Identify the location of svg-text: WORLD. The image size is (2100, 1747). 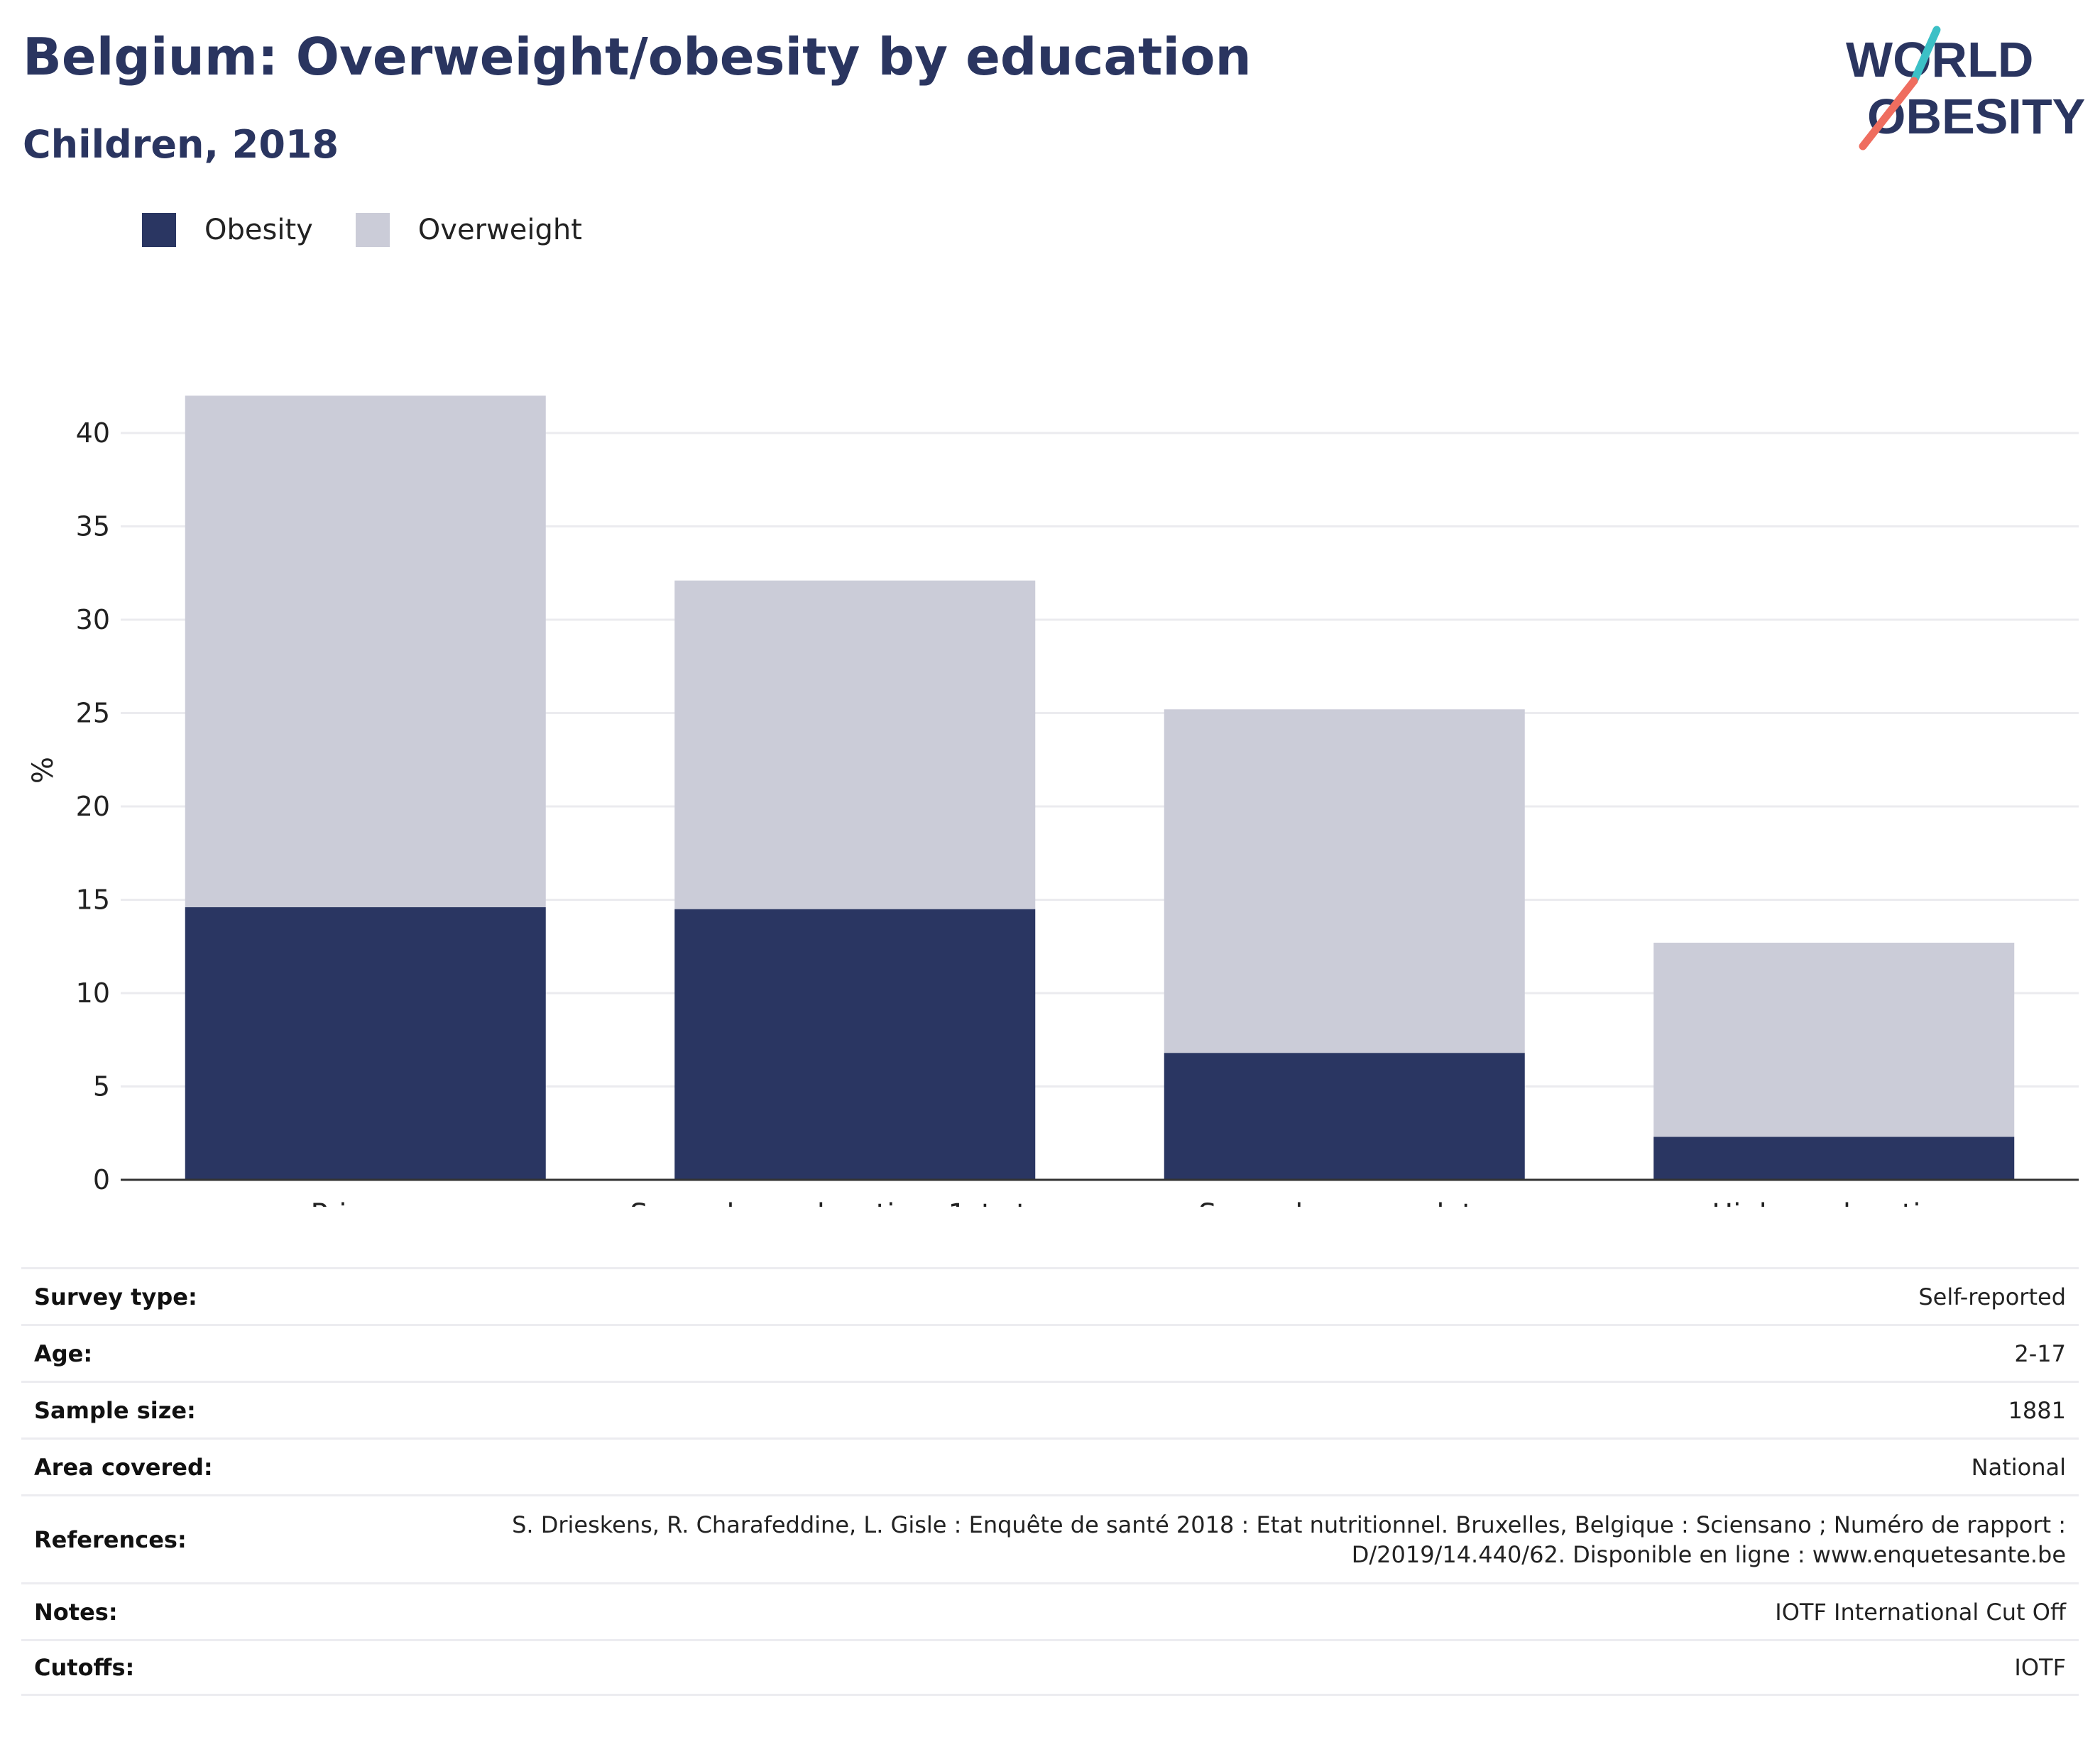
(1939, 59).